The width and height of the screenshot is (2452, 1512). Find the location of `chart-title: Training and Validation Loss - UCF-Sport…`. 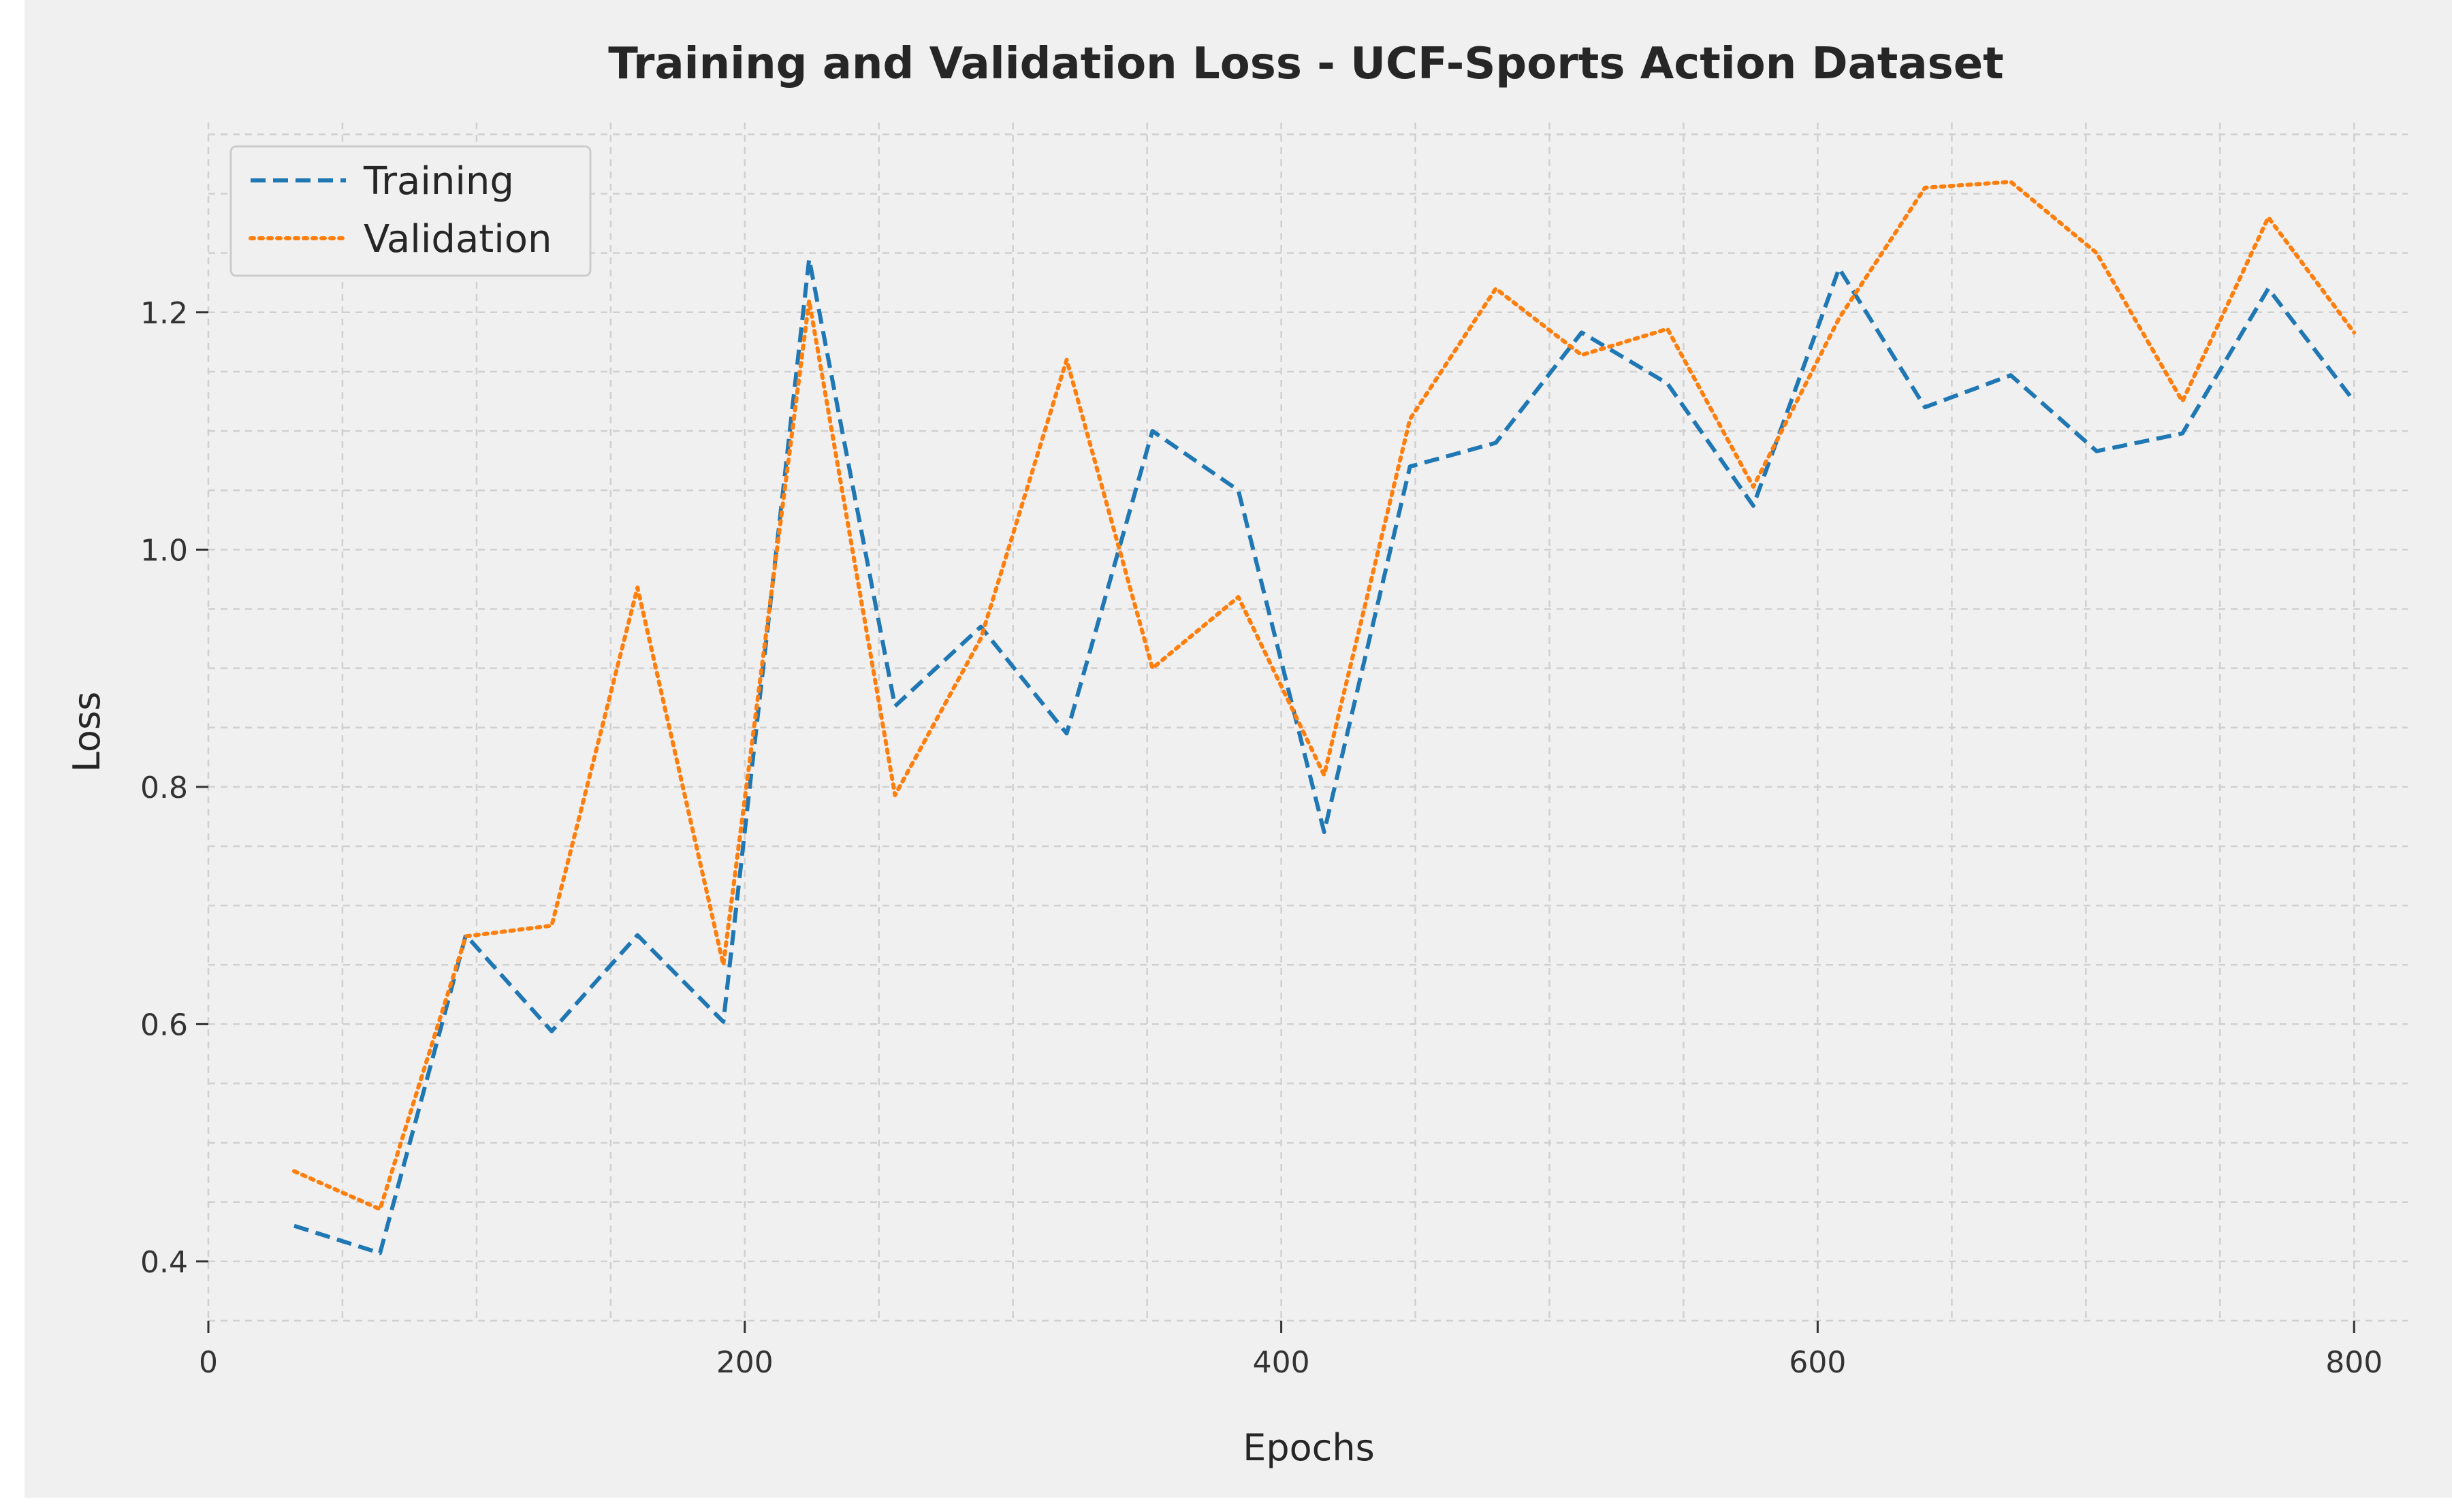

chart-title: Training and Validation Loss - UCF-Sport… is located at coordinates (1305, 64).